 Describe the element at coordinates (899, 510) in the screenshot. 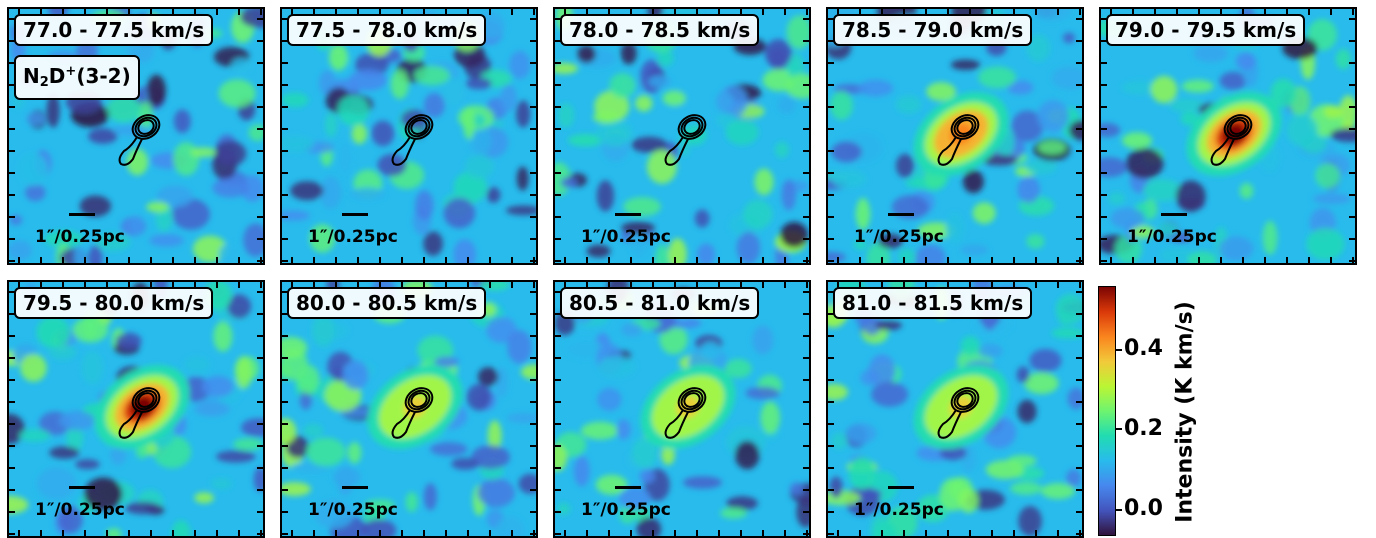

I see `scale-bar-label: 1″/0.25pc` at that location.